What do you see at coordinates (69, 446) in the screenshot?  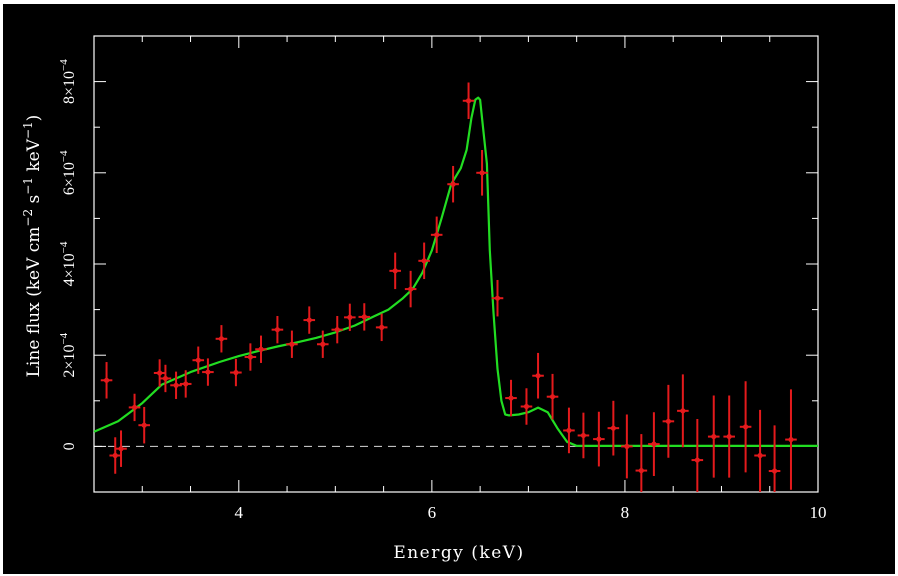 I see `y-tick-label: 0` at bounding box center [69, 446].